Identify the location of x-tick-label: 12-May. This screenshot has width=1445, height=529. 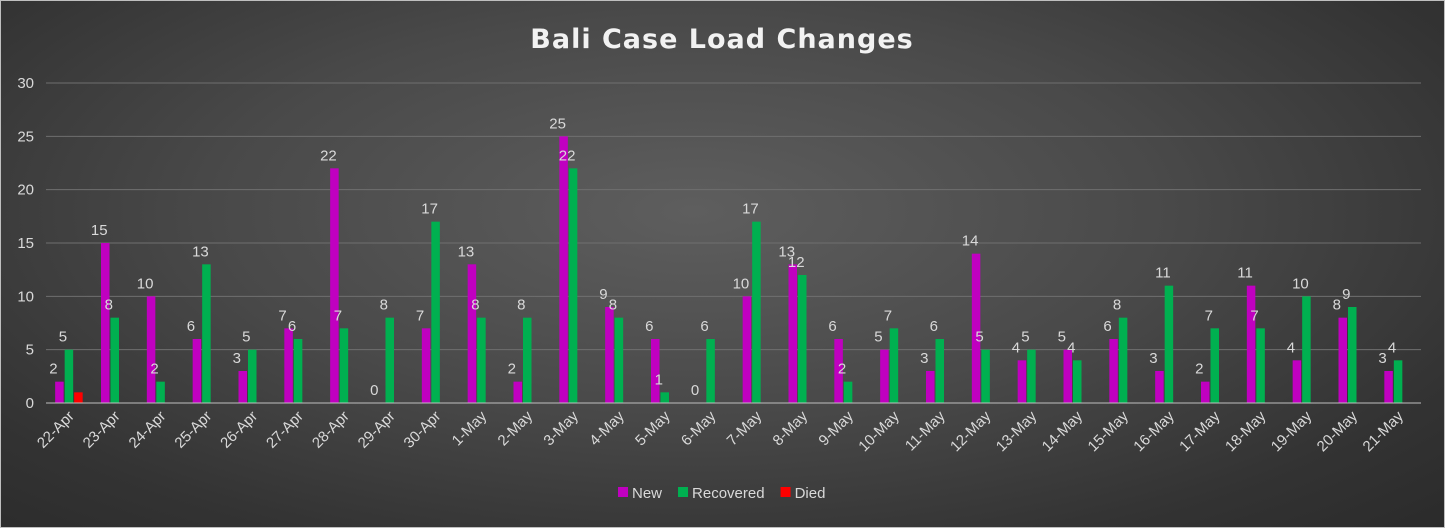
(971, 431).